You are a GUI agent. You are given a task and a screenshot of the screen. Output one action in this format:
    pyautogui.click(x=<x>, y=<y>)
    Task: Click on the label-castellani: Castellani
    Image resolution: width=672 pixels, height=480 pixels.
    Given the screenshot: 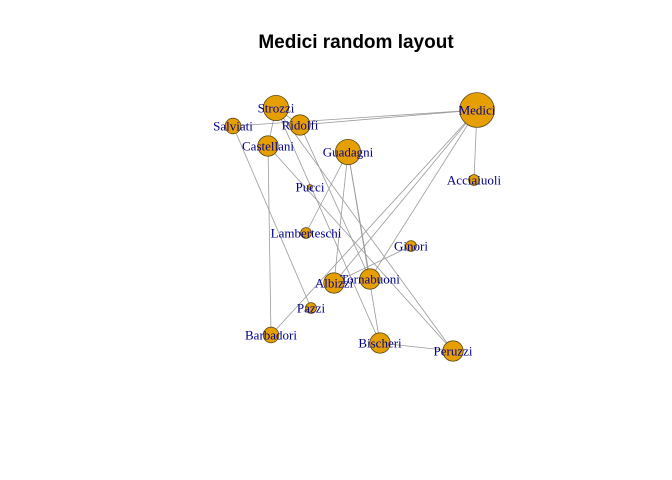 What is the action you would take?
    pyautogui.click(x=268, y=146)
    